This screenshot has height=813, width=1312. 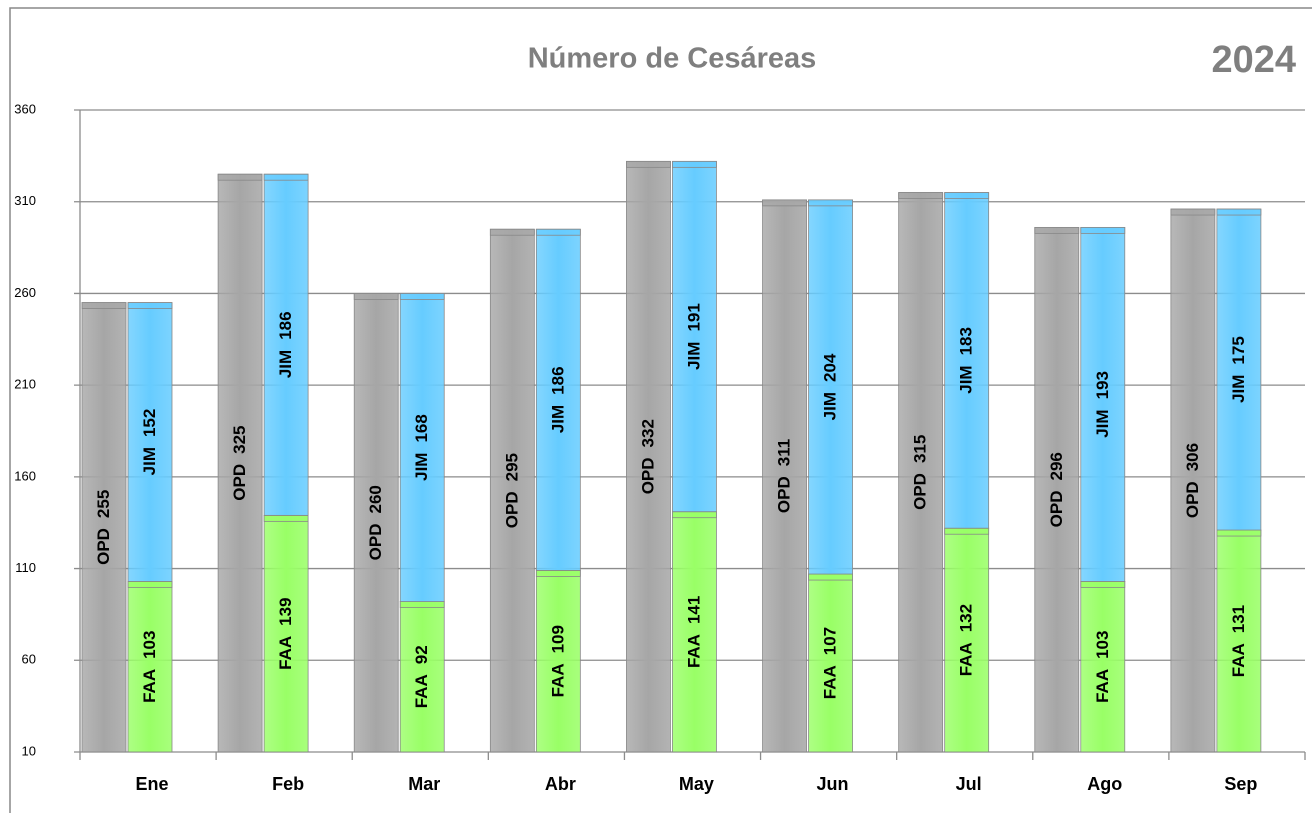 What do you see at coordinates (784, 452) in the screenshot?
I see `label-value: 311` at bounding box center [784, 452].